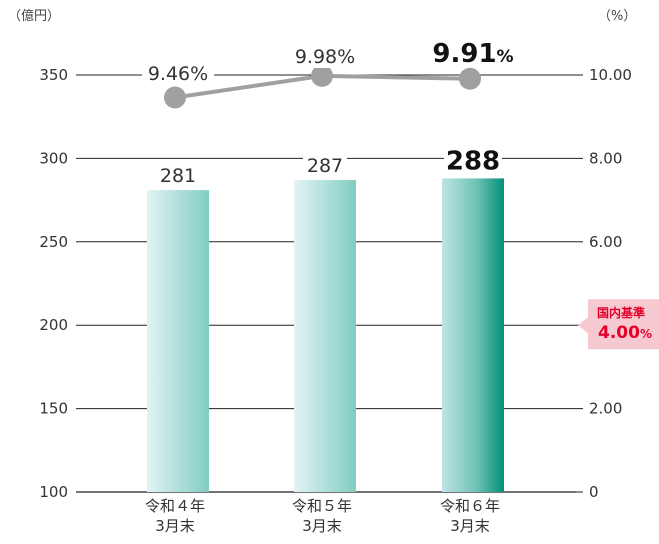 The height and width of the screenshot is (544, 659). I want to click on callout-value-suffix: %, so click(646, 334).